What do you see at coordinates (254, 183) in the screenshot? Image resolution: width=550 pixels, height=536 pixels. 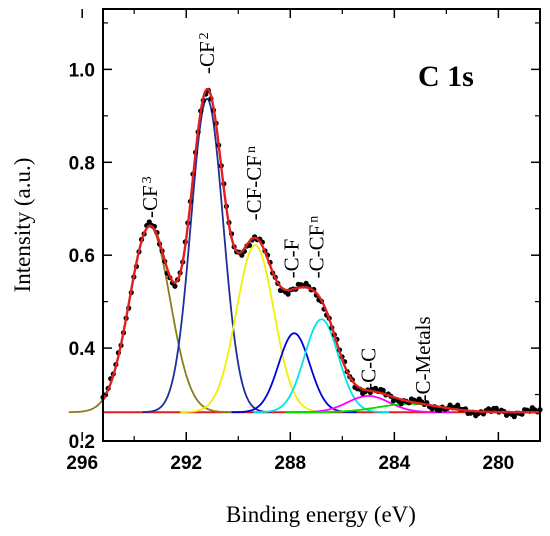 I see `peak-annotation-3: -CF-CFn` at bounding box center [254, 183].